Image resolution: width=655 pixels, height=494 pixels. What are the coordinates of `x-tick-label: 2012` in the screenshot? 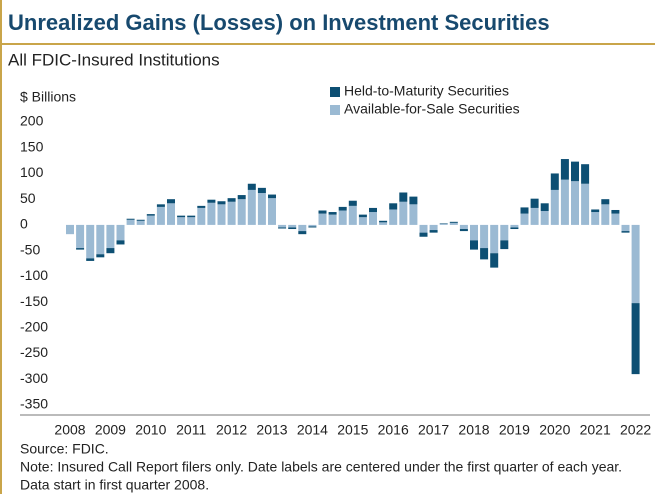 It's located at (231, 430).